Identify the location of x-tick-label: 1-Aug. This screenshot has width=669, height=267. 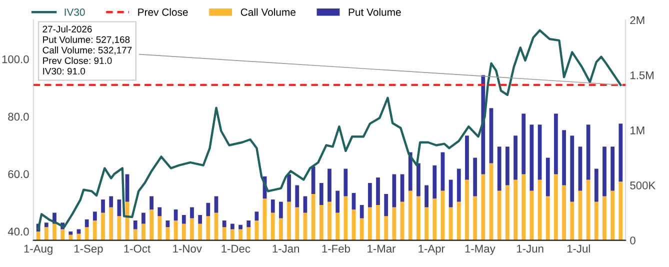
(38, 249).